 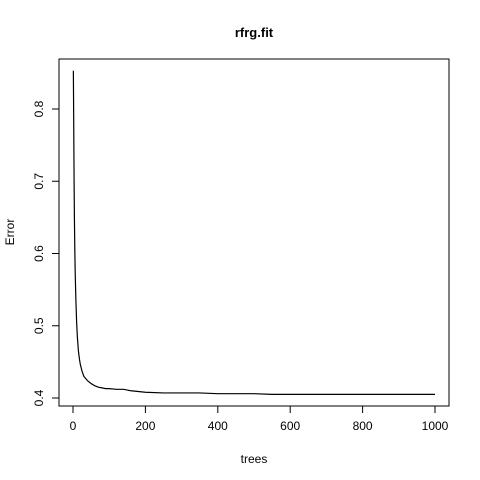 What do you see at coordinates (259, 419) in the screenshot?
I see `x-axis: 0 200 400 600 800 1000` at bounding box center [259, 419].